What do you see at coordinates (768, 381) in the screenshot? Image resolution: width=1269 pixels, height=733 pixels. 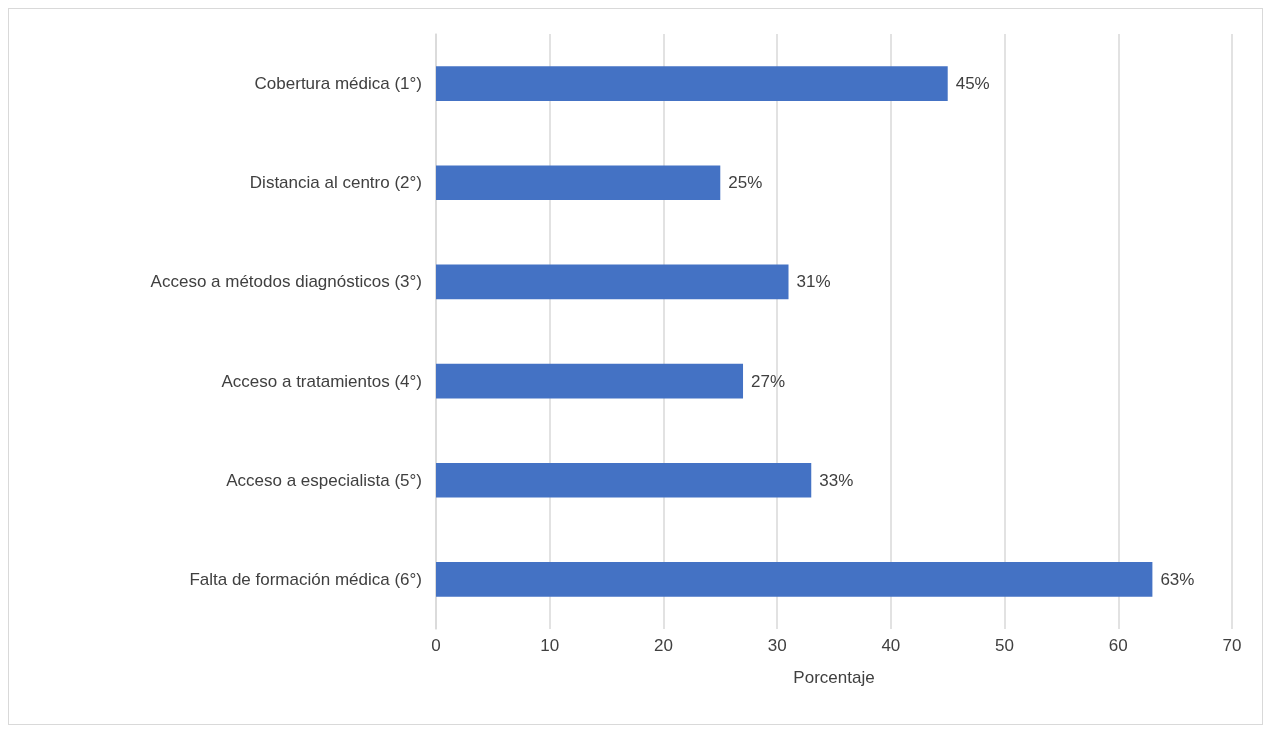 I see `data-label: 27%` at bounding box center [768, 381].